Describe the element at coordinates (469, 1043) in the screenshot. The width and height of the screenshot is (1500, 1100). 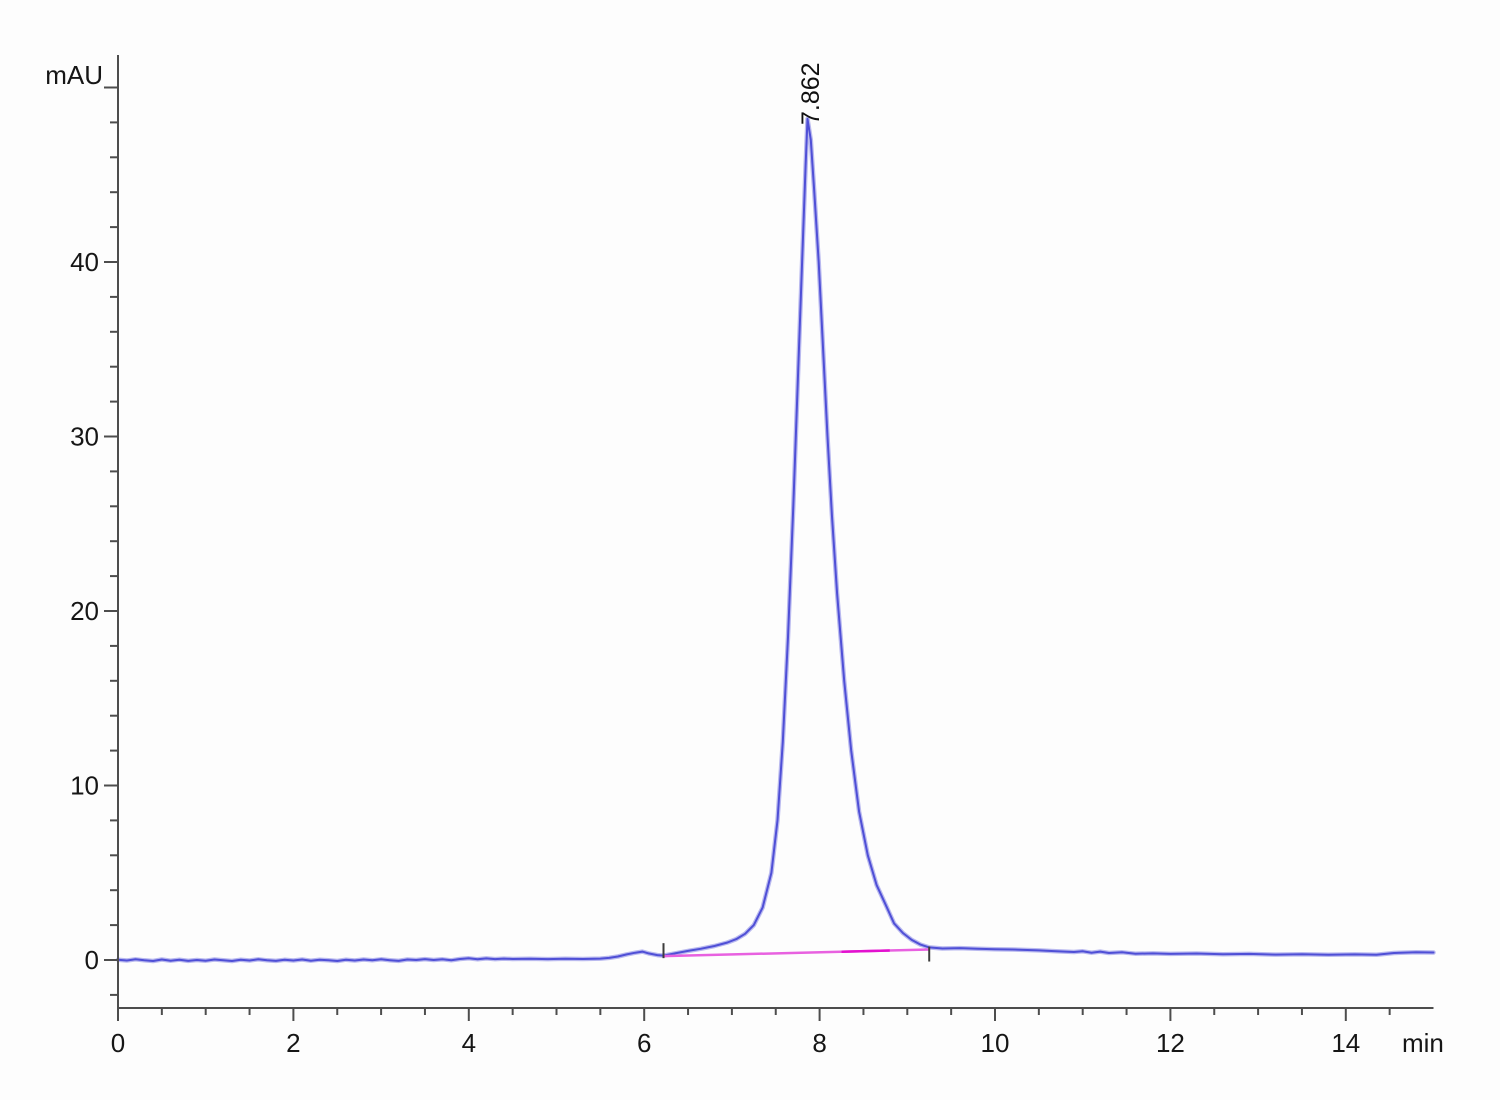
I see `x-tick-label: 4` at that location.